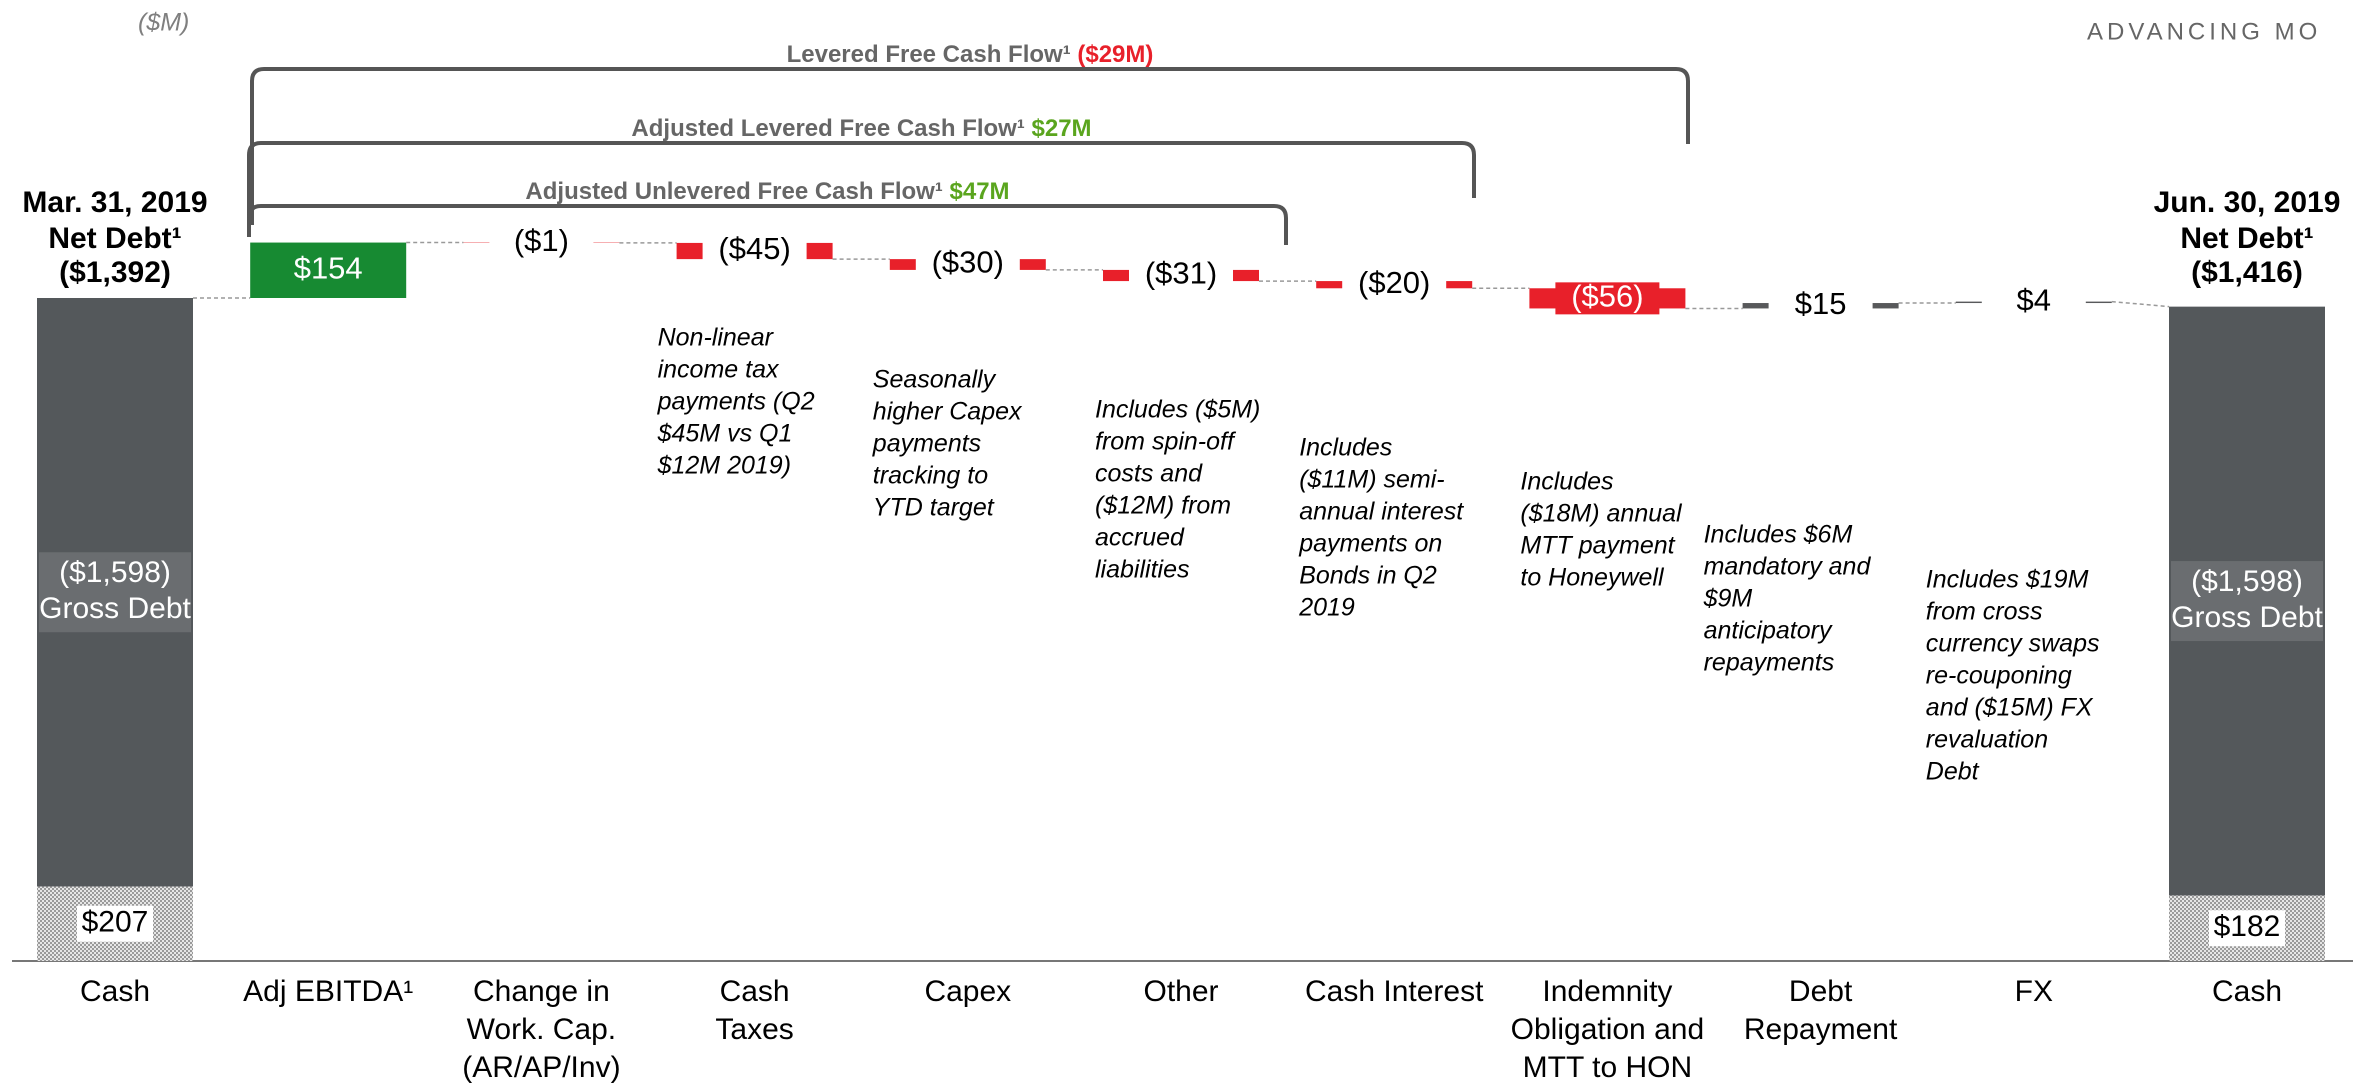 Image resolution: width=2353 pixels, height=1086 pixels. I want to click on net-debt-label: ($1,392), so click(115, 272).